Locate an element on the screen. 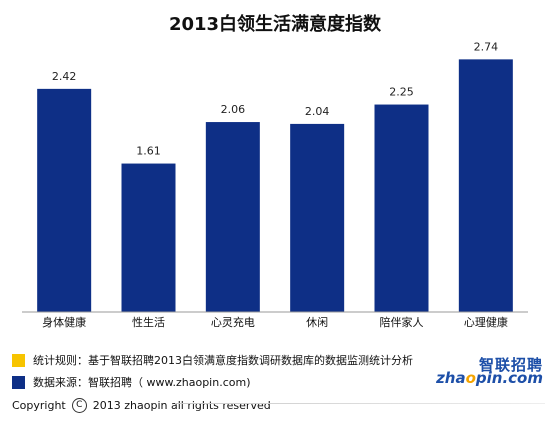  value-label-6: 2.74 is located at coordinates (486, 46).